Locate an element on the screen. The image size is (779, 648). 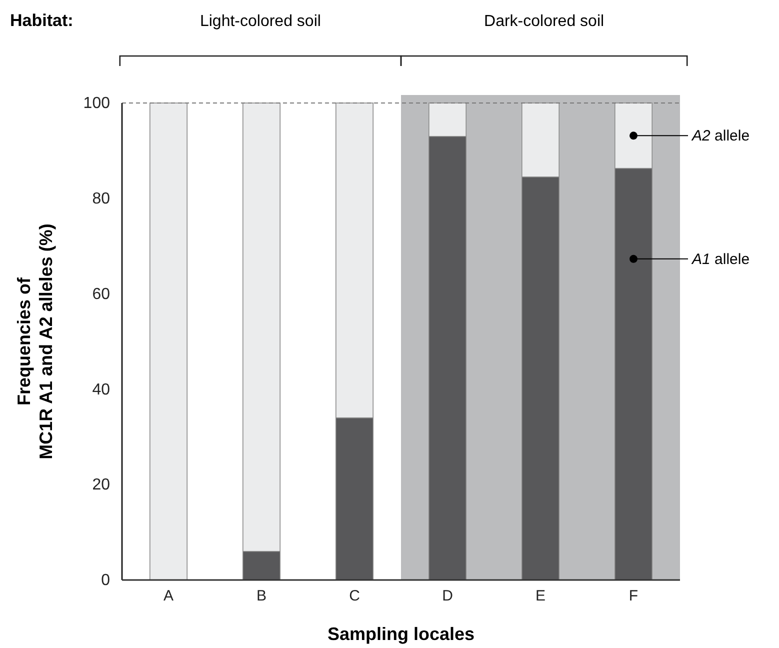
y-tick-label: 80 is located at coordinates (101, 199).